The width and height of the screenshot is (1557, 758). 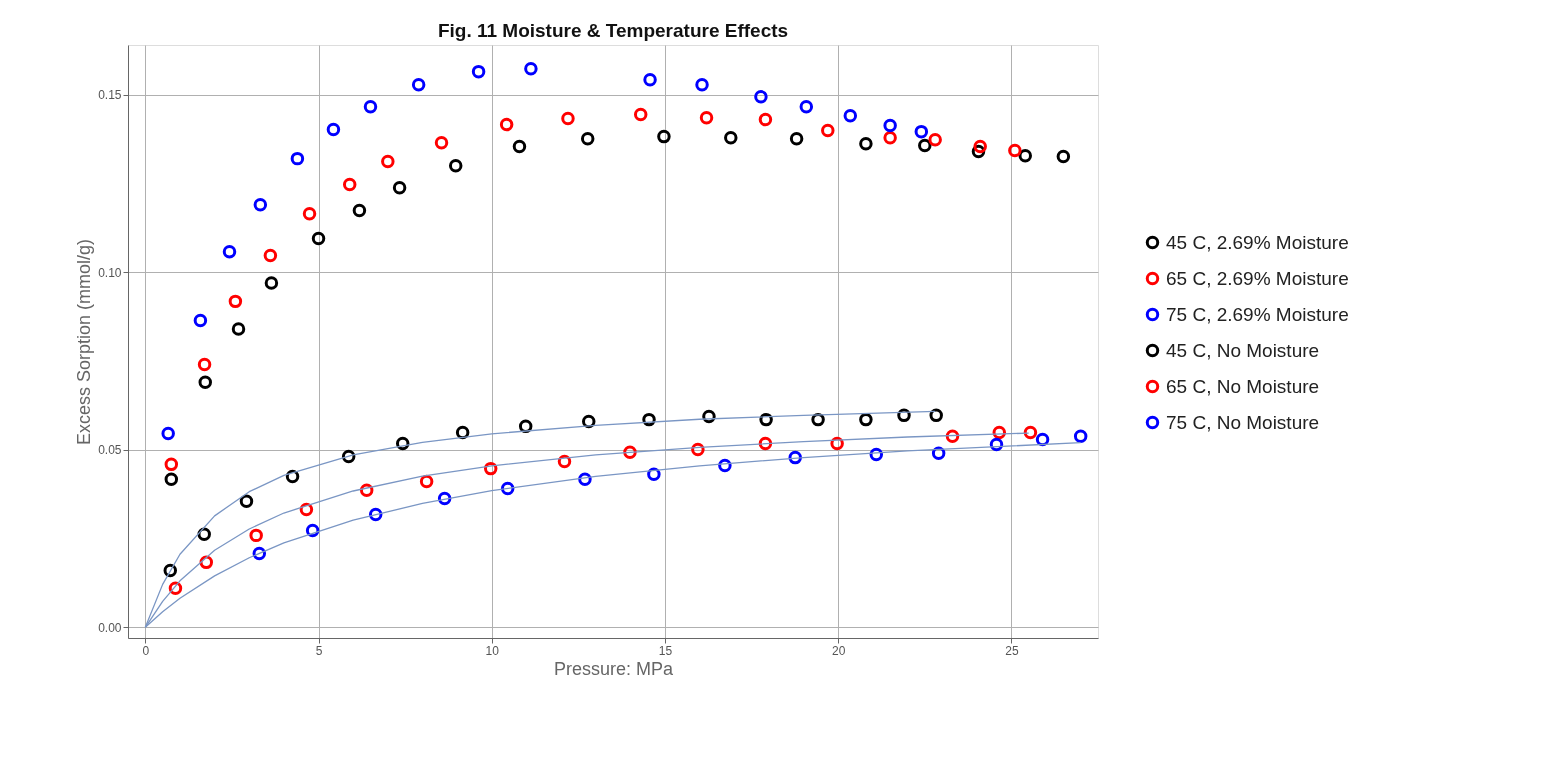 What do you see at coordinates (110, 450) in the screenshot?
I see `y-tick-label: 0.05` at bounding box center [110, 450].